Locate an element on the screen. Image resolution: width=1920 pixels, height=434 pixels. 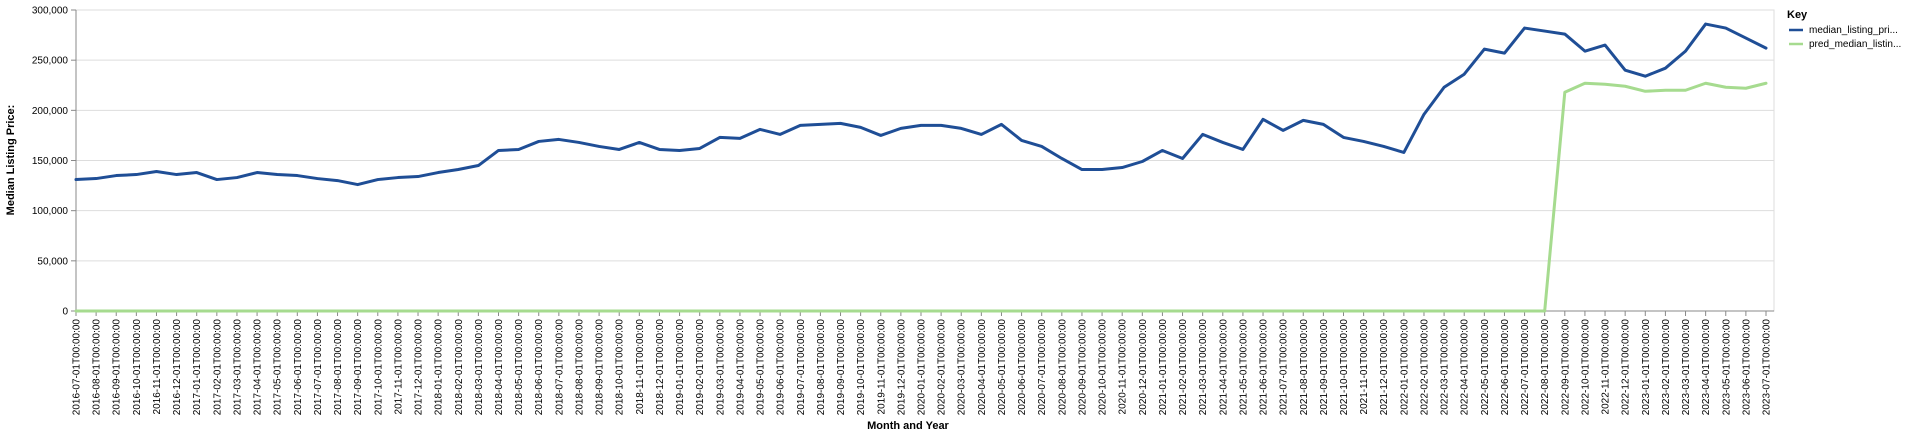
x-tick-label: 2017-05-01T00:00:00 is located at coordinates (278, 367).